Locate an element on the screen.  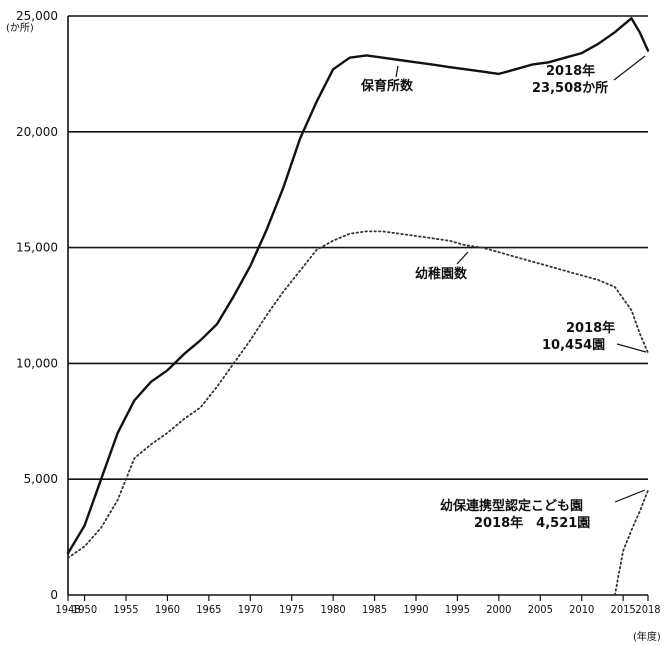
hoikusho-name-leader is located at coordinates (397, 71).